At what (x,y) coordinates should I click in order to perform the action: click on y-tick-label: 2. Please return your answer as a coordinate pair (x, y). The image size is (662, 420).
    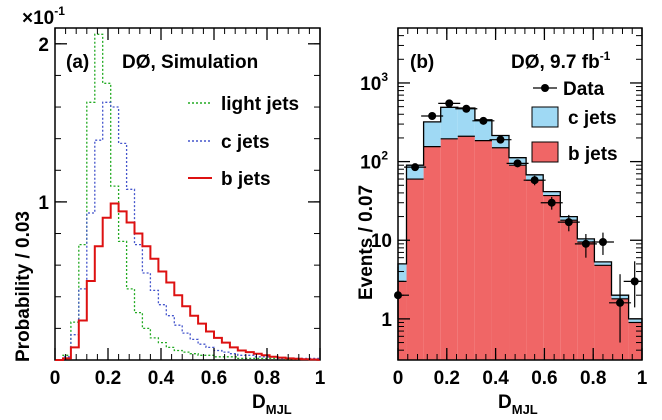
    Looking at the image, I should click on (43, 45).